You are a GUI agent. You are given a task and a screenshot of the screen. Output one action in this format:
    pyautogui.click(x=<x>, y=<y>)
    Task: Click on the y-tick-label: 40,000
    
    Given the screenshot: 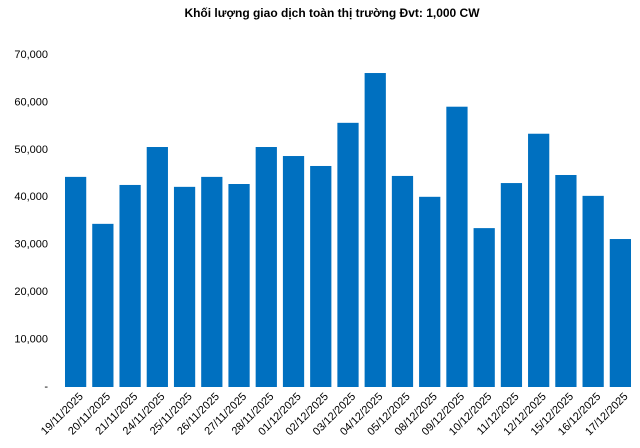 What is the action you would take?
    pyautogui.click(x=31, y=197)
    